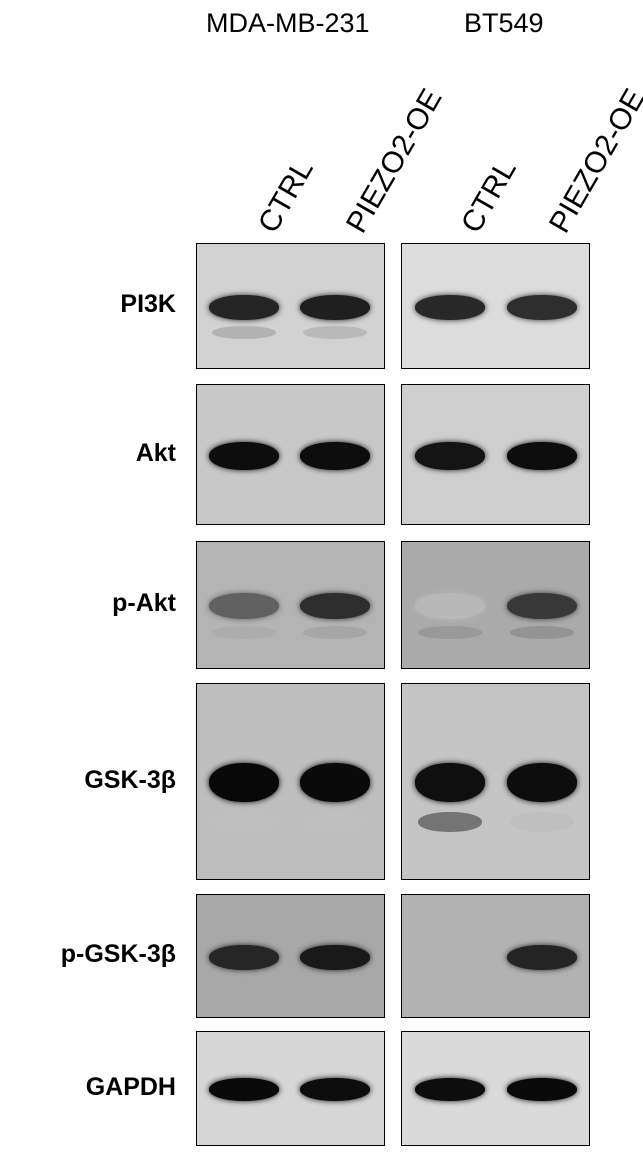 This screenshot has height=1156, width=643. Describe the element at coordinates (144, 603) in the screenshot. I see `row-label: p-Akt` at that location.